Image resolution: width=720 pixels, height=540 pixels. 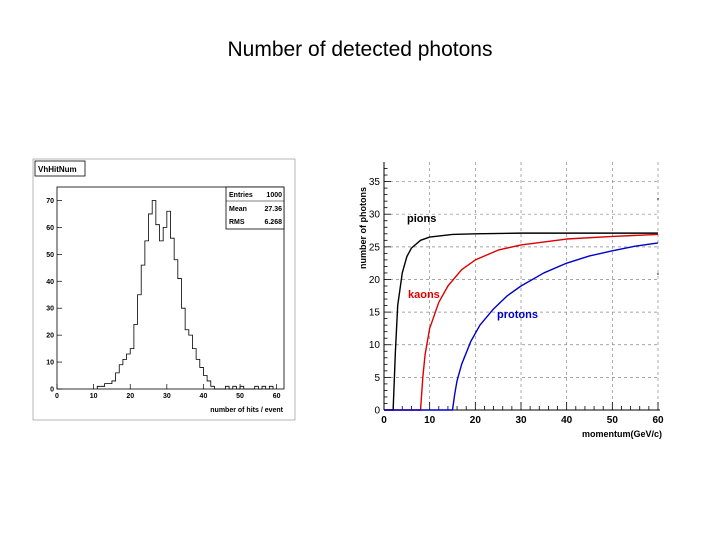 What do you see at coordinates (50, 309) in the screenshot?
I see `hist-y-tick-label: 30` at bounding box center [50, 309].